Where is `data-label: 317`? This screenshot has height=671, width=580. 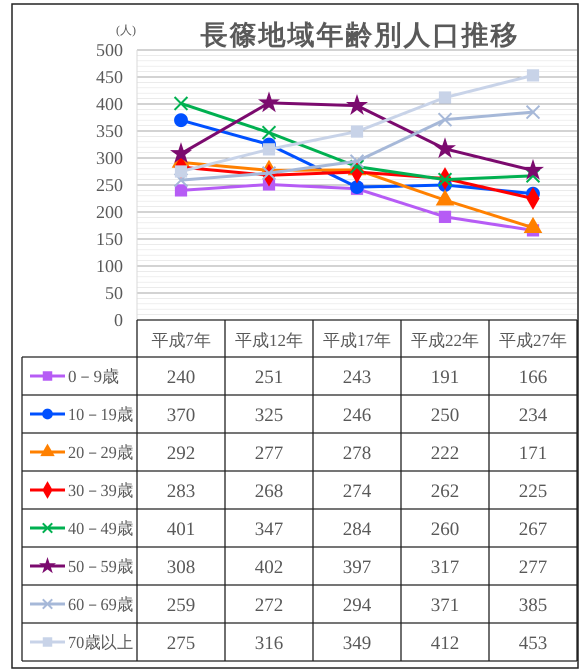 data-label: 317 is located at coordinates (445, 567).